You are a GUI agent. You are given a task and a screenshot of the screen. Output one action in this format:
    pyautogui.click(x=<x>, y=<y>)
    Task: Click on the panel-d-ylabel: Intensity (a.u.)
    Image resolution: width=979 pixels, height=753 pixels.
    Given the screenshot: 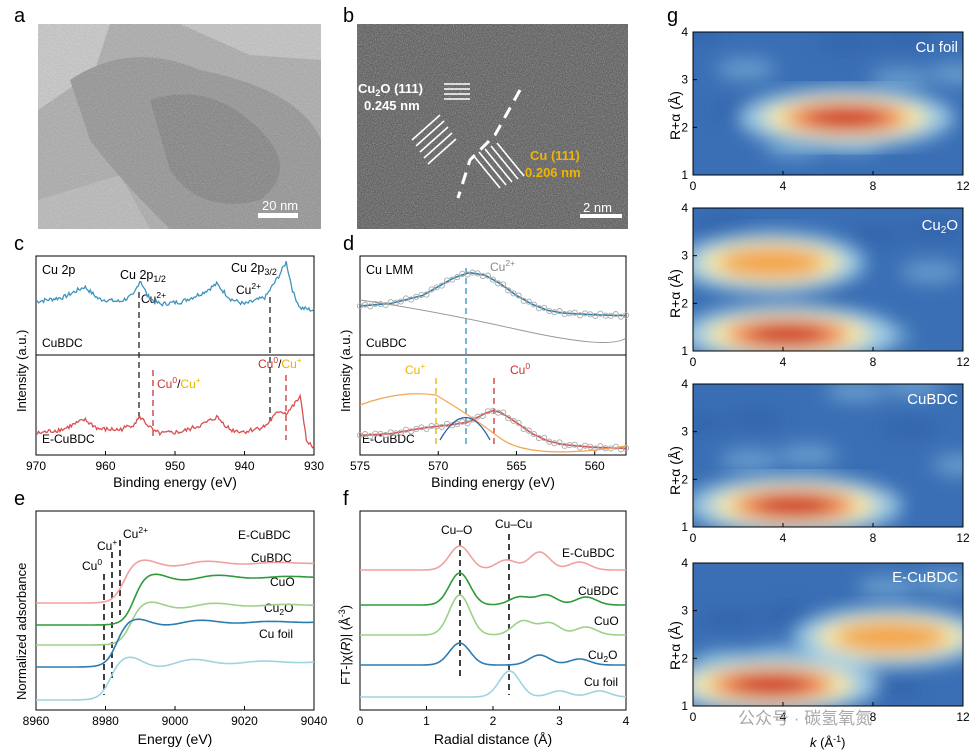 What is the action you would take?
    pyautogui.click(x=345, y=371)
    